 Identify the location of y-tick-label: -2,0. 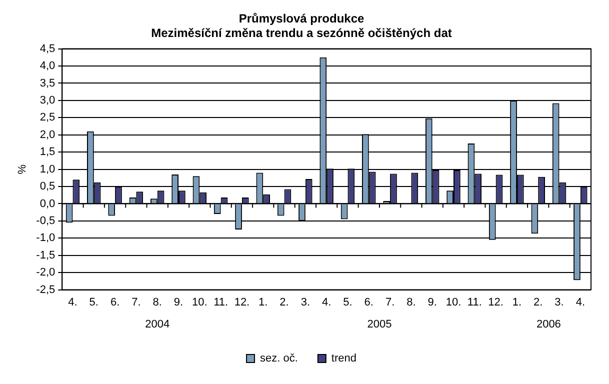
(46, 272).